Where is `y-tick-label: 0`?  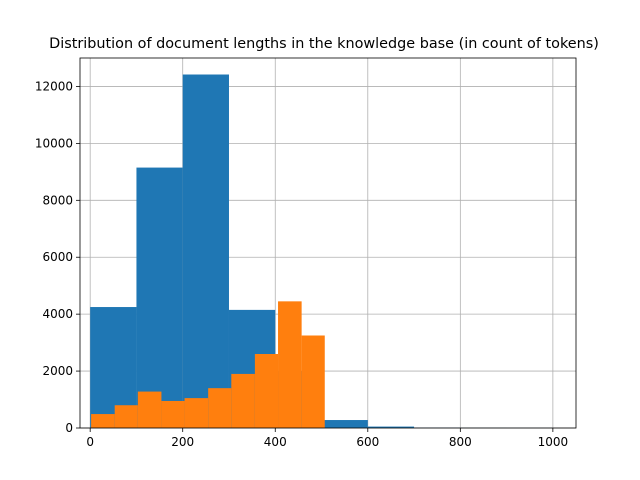 y-tick-label: 0 is located at coordinates (69, 428).